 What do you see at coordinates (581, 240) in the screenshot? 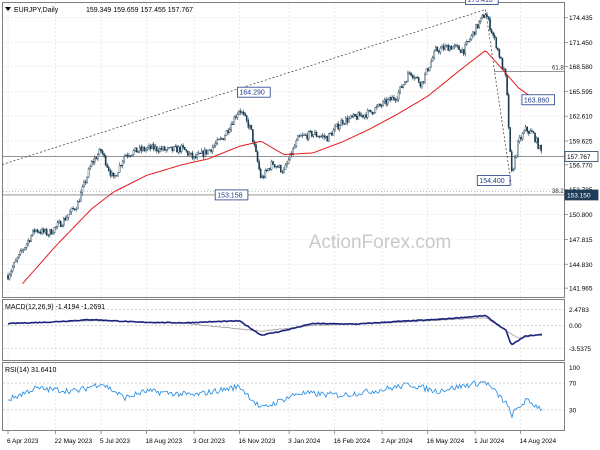
I see `y-tick-label: 147.815` at bounding box center [581, 240].